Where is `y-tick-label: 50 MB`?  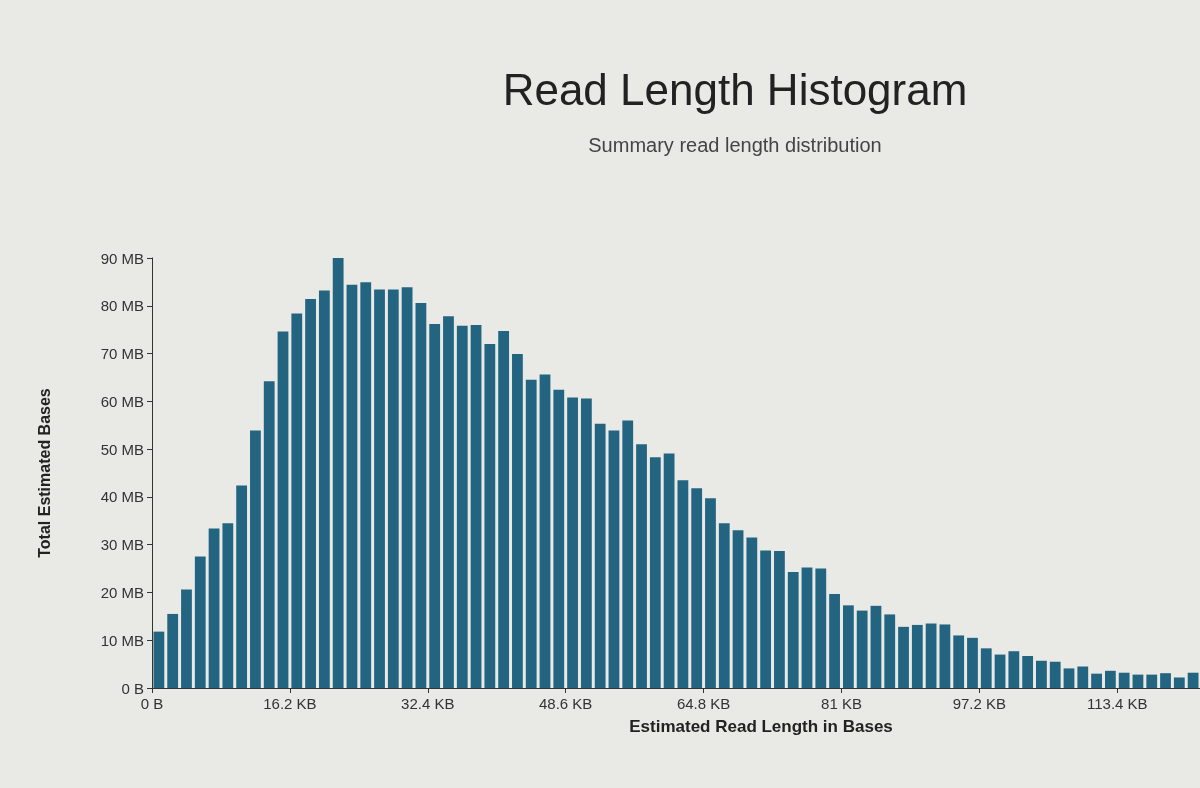 y-tick-label: 50 MB is located at coordinates (122, 449).